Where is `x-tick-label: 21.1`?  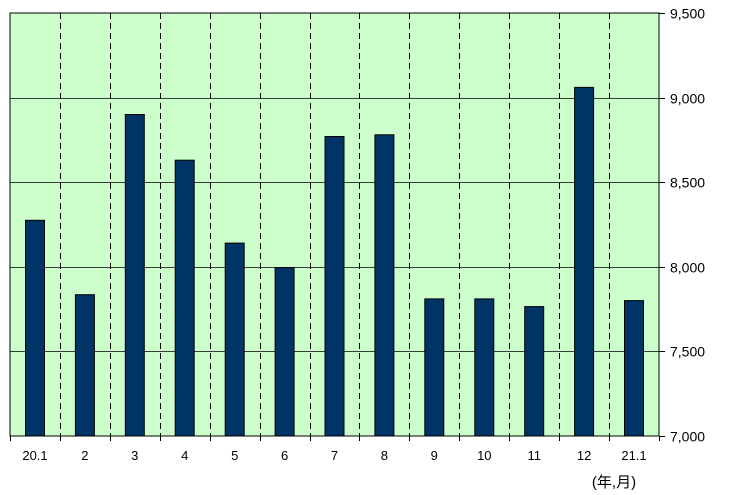 x-tick-label: 21.1 is located at coordinates (633, 455).